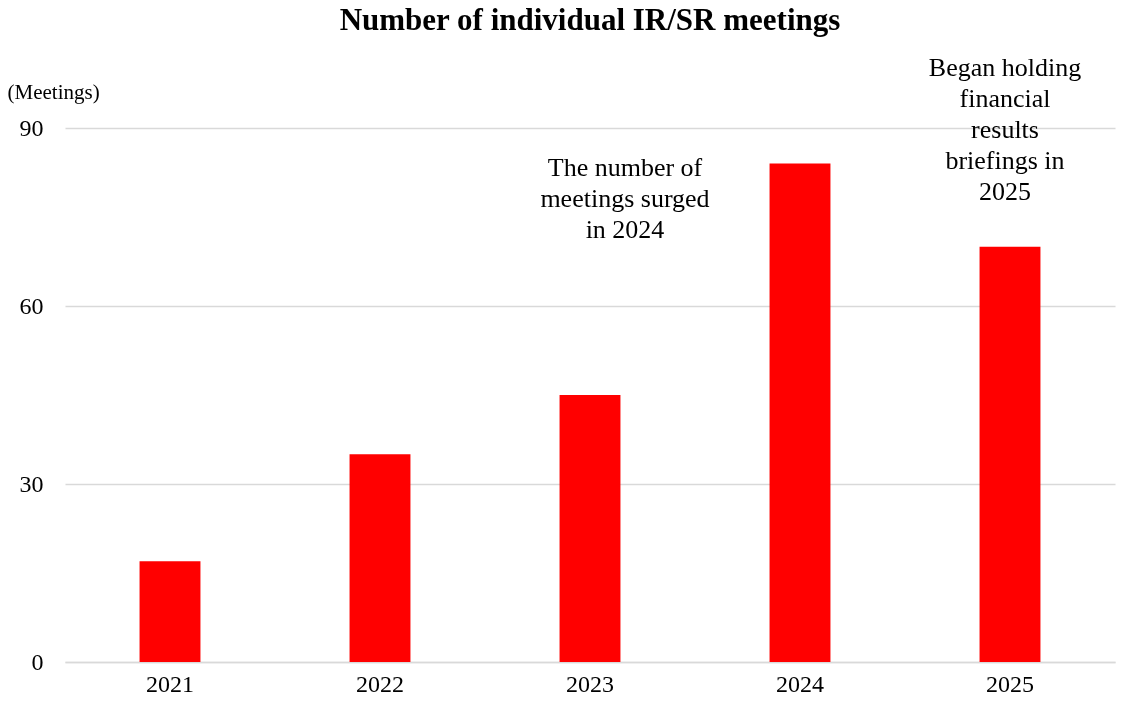  What do you see at coordinates (800, 683) in the screenshot?
I see `x-tick-label: 2024` at bounding box center [800, 683].